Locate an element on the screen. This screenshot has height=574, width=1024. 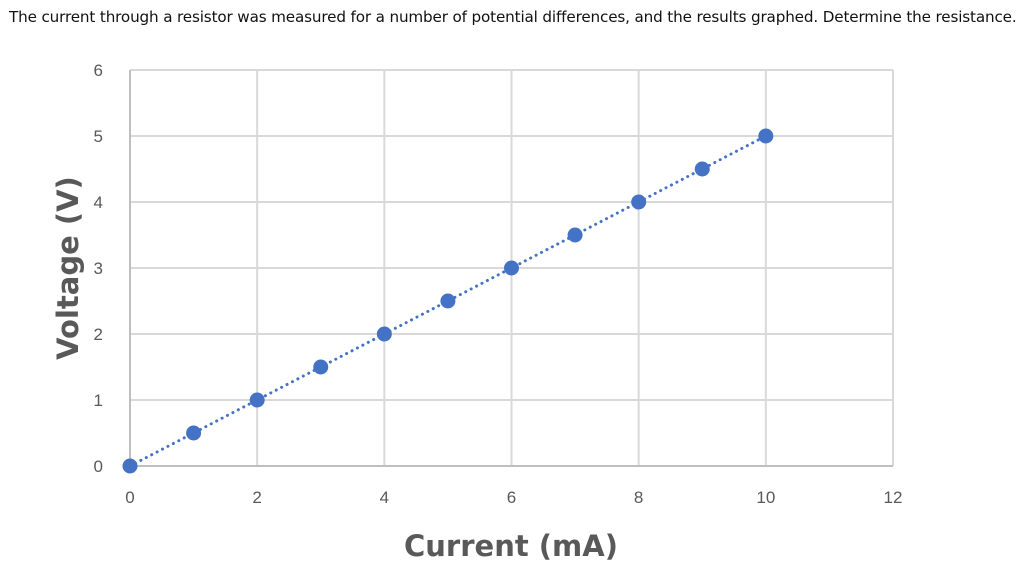
y-tick-label: 4 is located at coordinates (98, 202).